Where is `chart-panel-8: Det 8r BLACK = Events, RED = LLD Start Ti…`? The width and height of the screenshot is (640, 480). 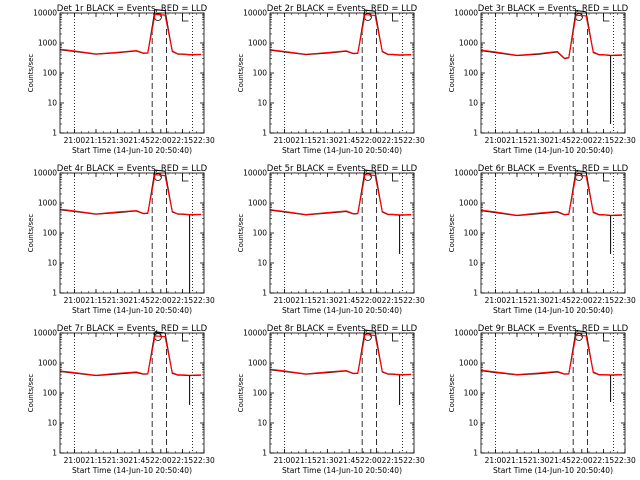
chart-panel-8: Det 8r BLACK = Events, RED = LLD Start Ti… is located at coordinates (331, 399).